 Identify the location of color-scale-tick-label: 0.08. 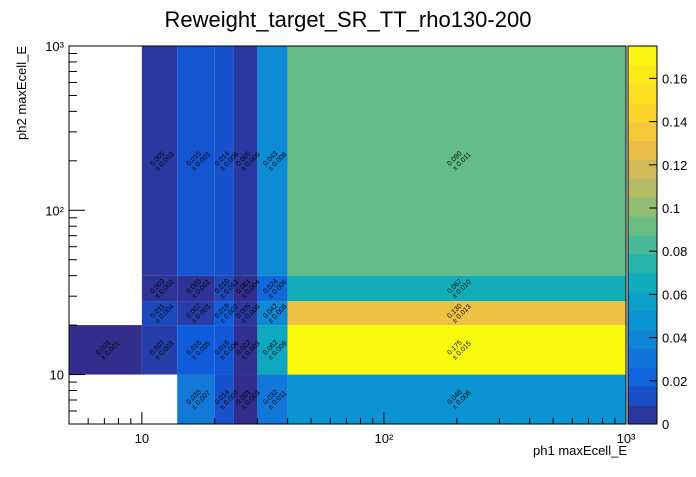
(674, 251).